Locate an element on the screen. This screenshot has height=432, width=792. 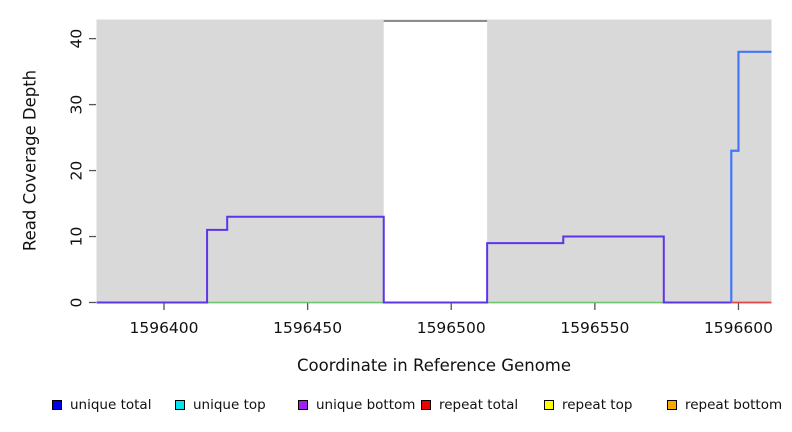
unique-top-swatch-icon is located at coordinates (180, 405).